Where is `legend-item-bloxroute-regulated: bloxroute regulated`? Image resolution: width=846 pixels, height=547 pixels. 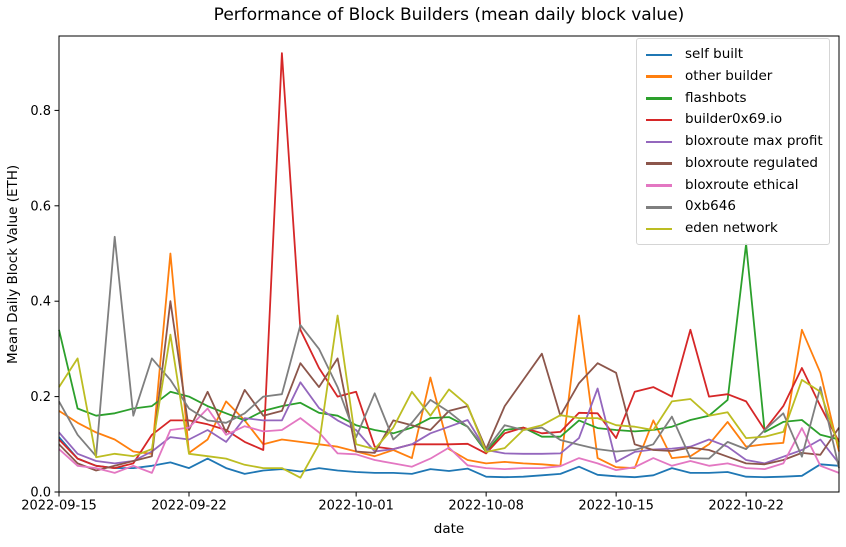 legend-item-bloxroute-regulated: bloxroute regulated is located at coordinates (733, 164).